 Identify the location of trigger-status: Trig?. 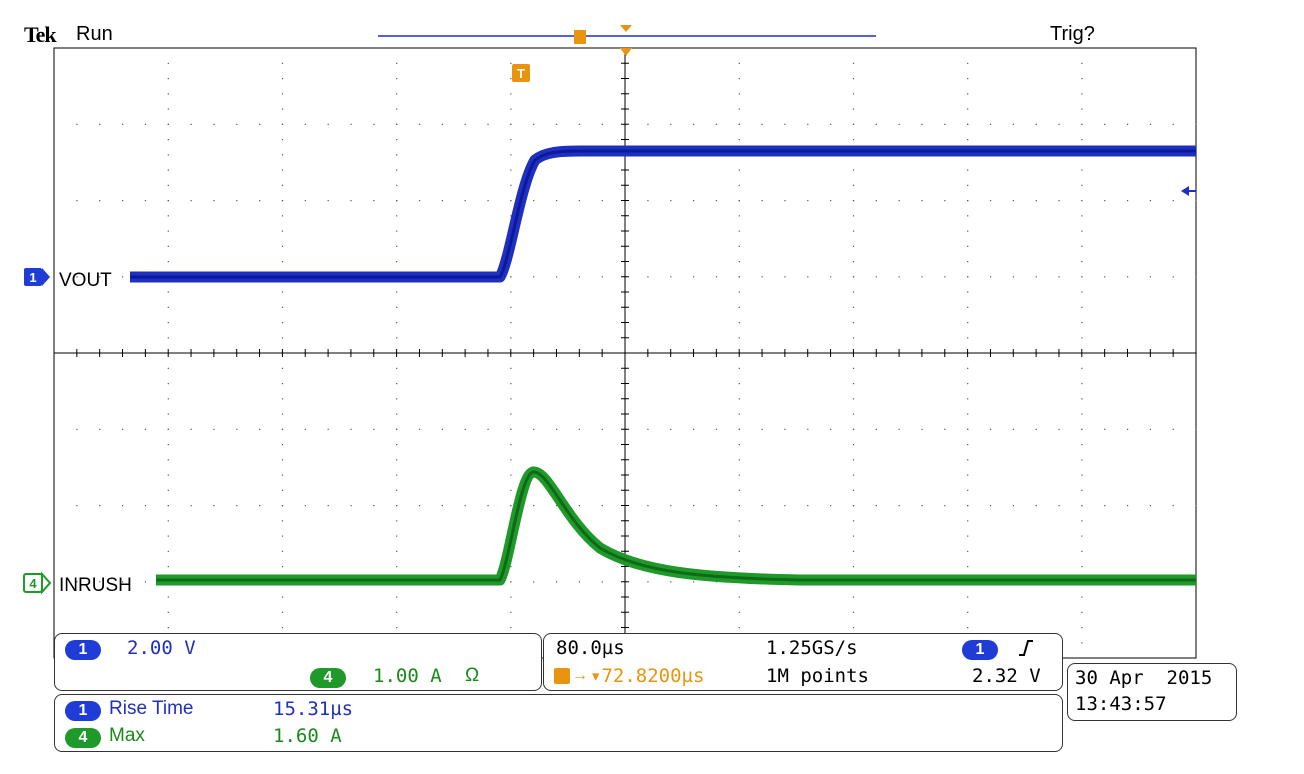
(1072, 34).